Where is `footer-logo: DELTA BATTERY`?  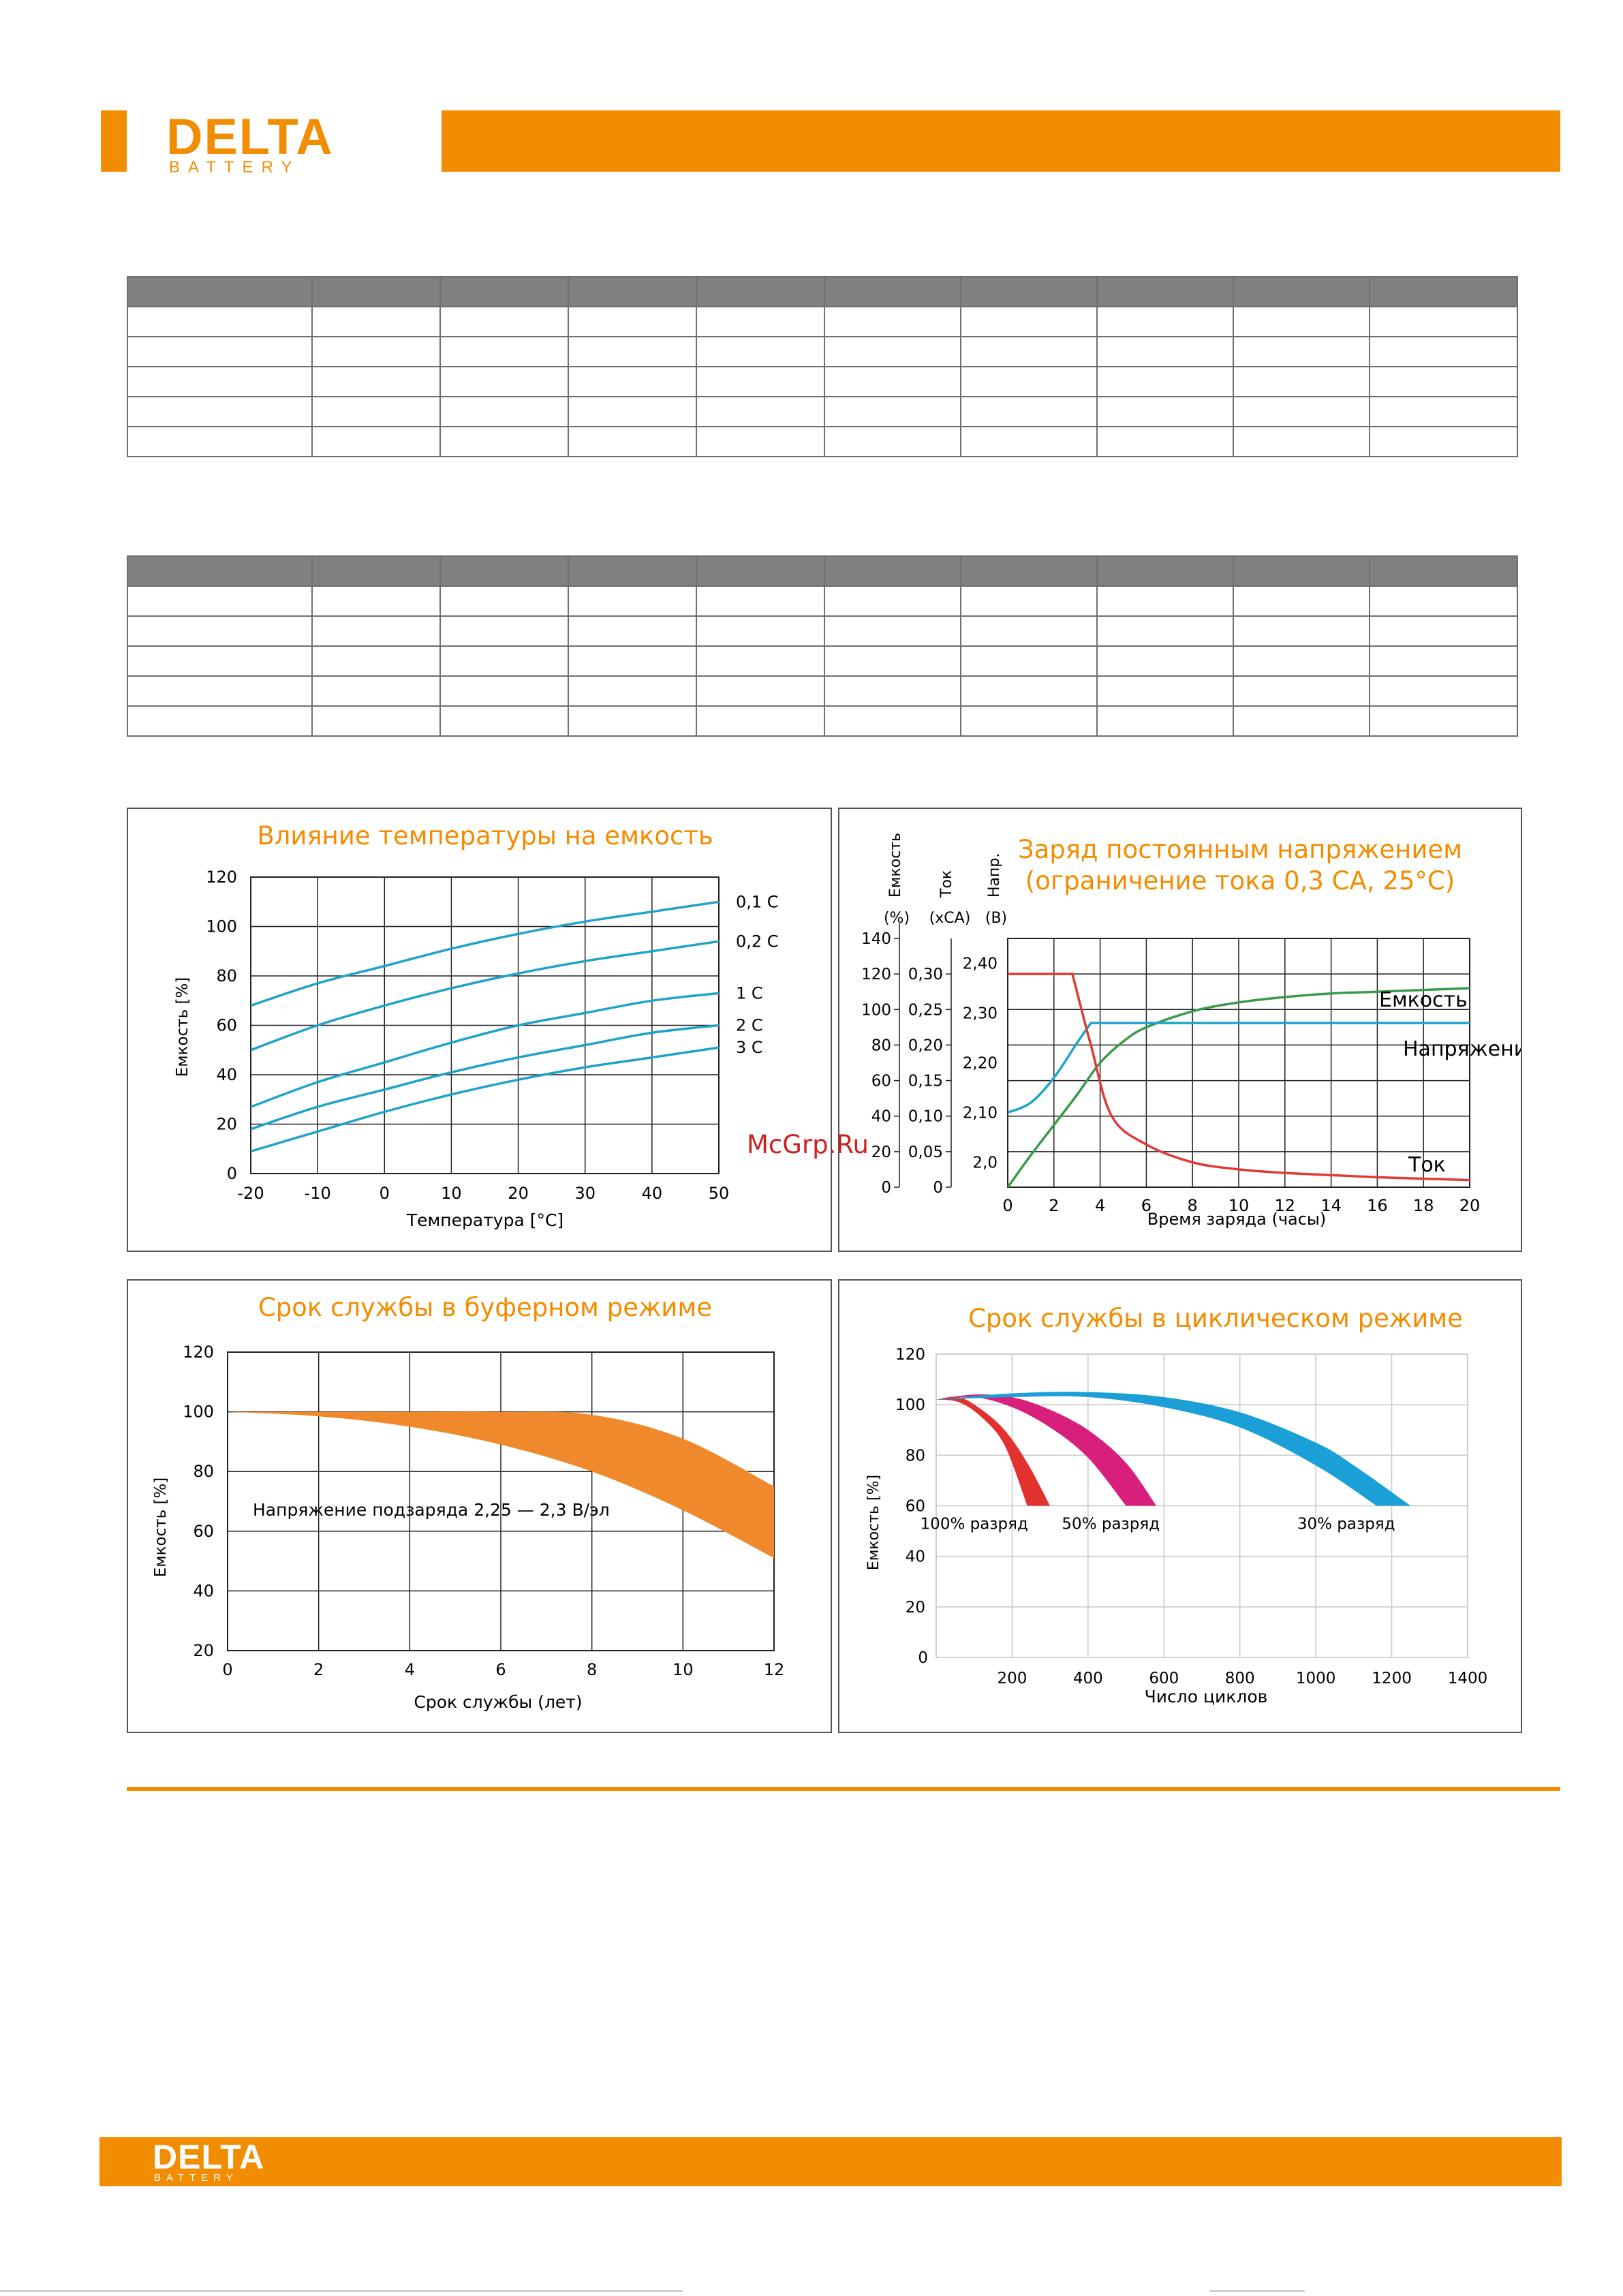
footer-logo: DELTA BATTERY is located at coordinates (208, 2161).